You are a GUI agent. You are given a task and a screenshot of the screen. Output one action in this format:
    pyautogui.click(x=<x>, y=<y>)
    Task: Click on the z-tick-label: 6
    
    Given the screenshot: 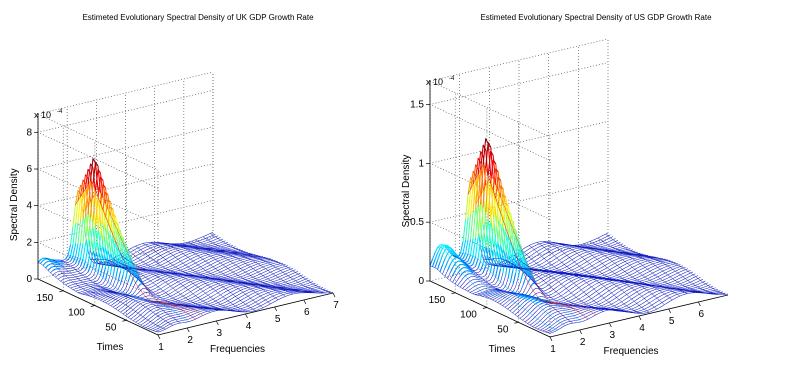 What is the action you would take?
    pyautogui.click(x=29, y=169)
    